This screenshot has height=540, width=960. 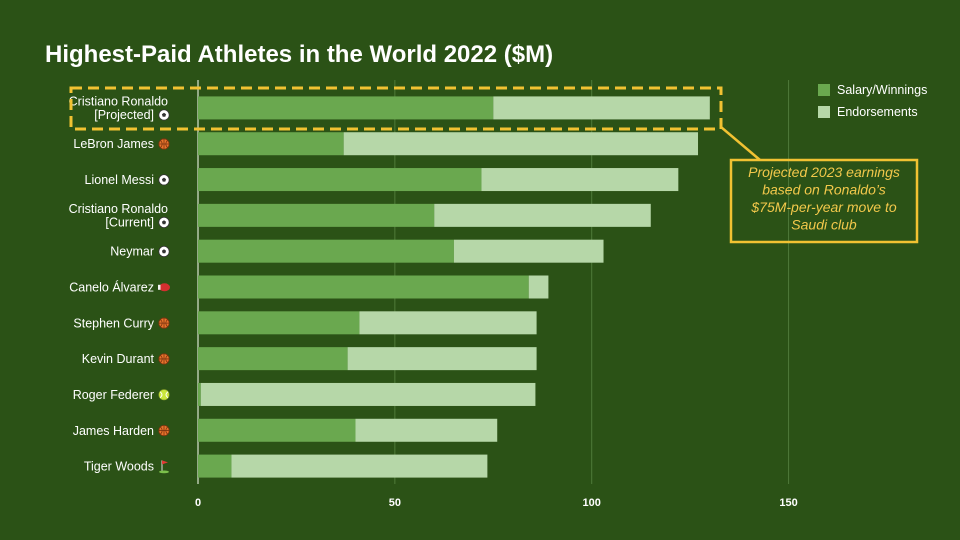 What do you see at coordinates (113, 395) in the screenshot?
I see `category-label: Roger Federer` at bounding box center [113, 395].